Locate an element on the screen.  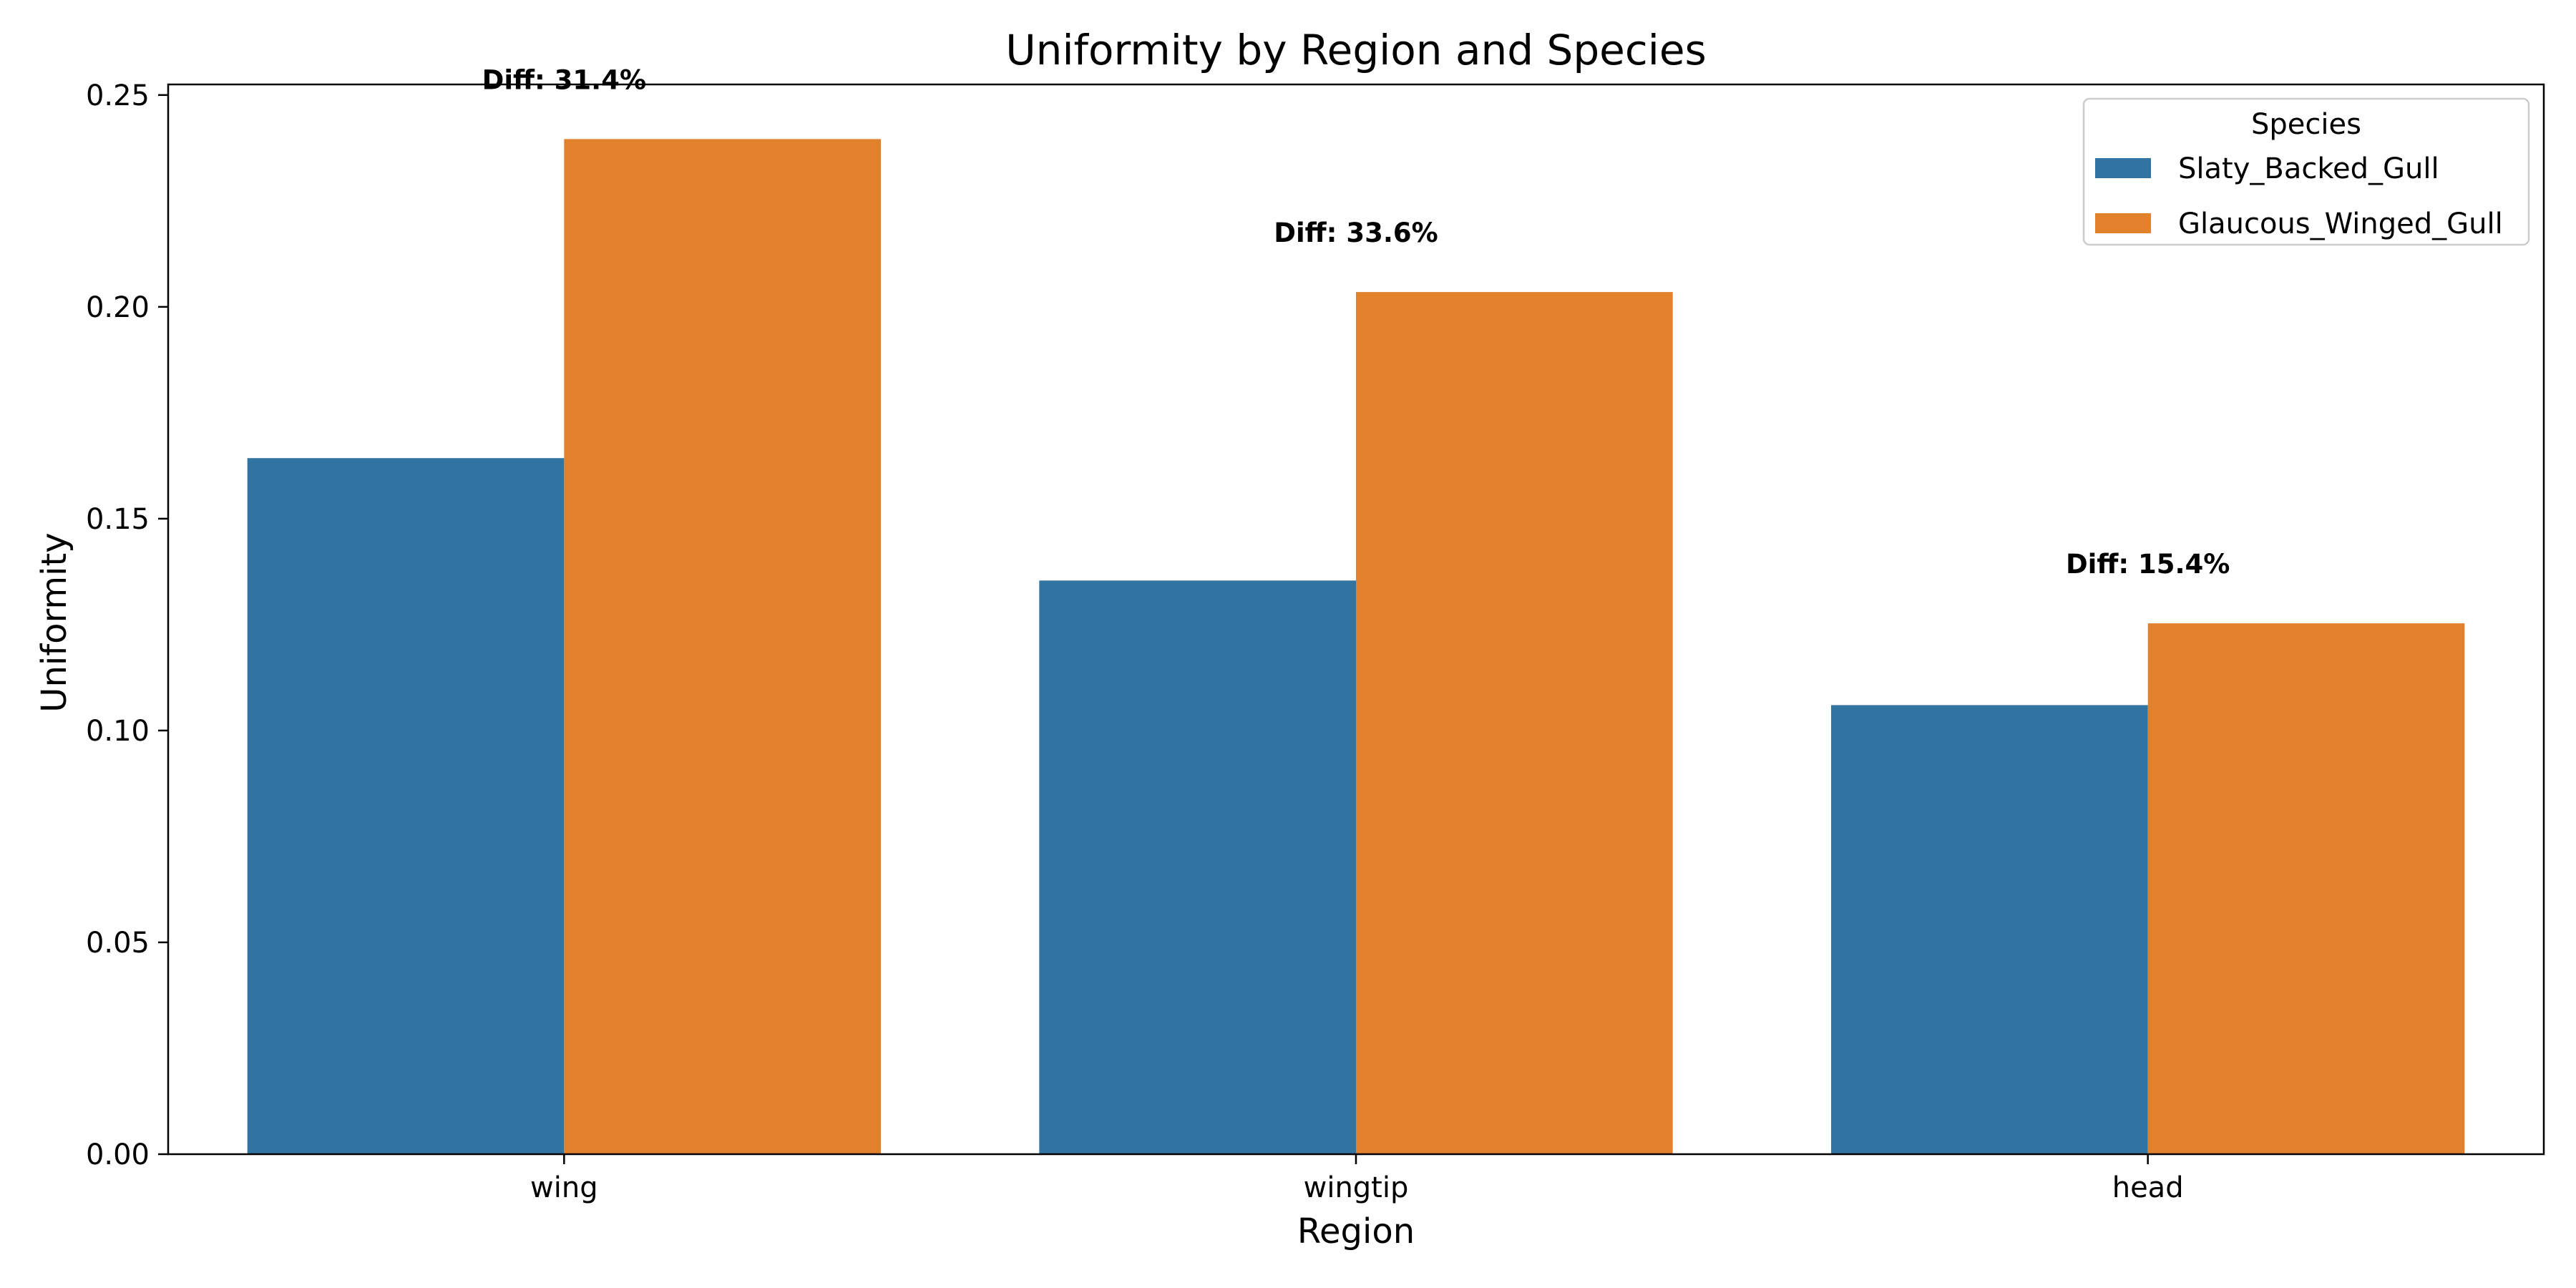
x-tick-label-wing: wing is located at coordinates (564, 1187).